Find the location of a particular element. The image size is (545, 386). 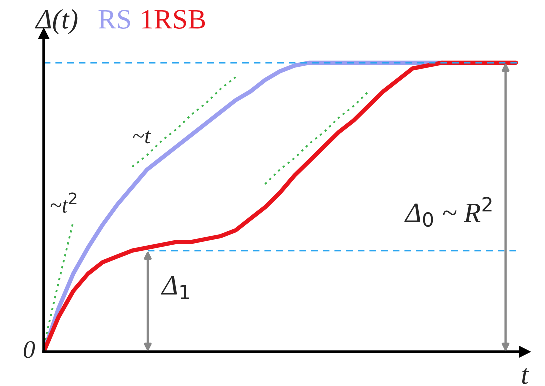

text: 0 is located at coordinates (30, 349).